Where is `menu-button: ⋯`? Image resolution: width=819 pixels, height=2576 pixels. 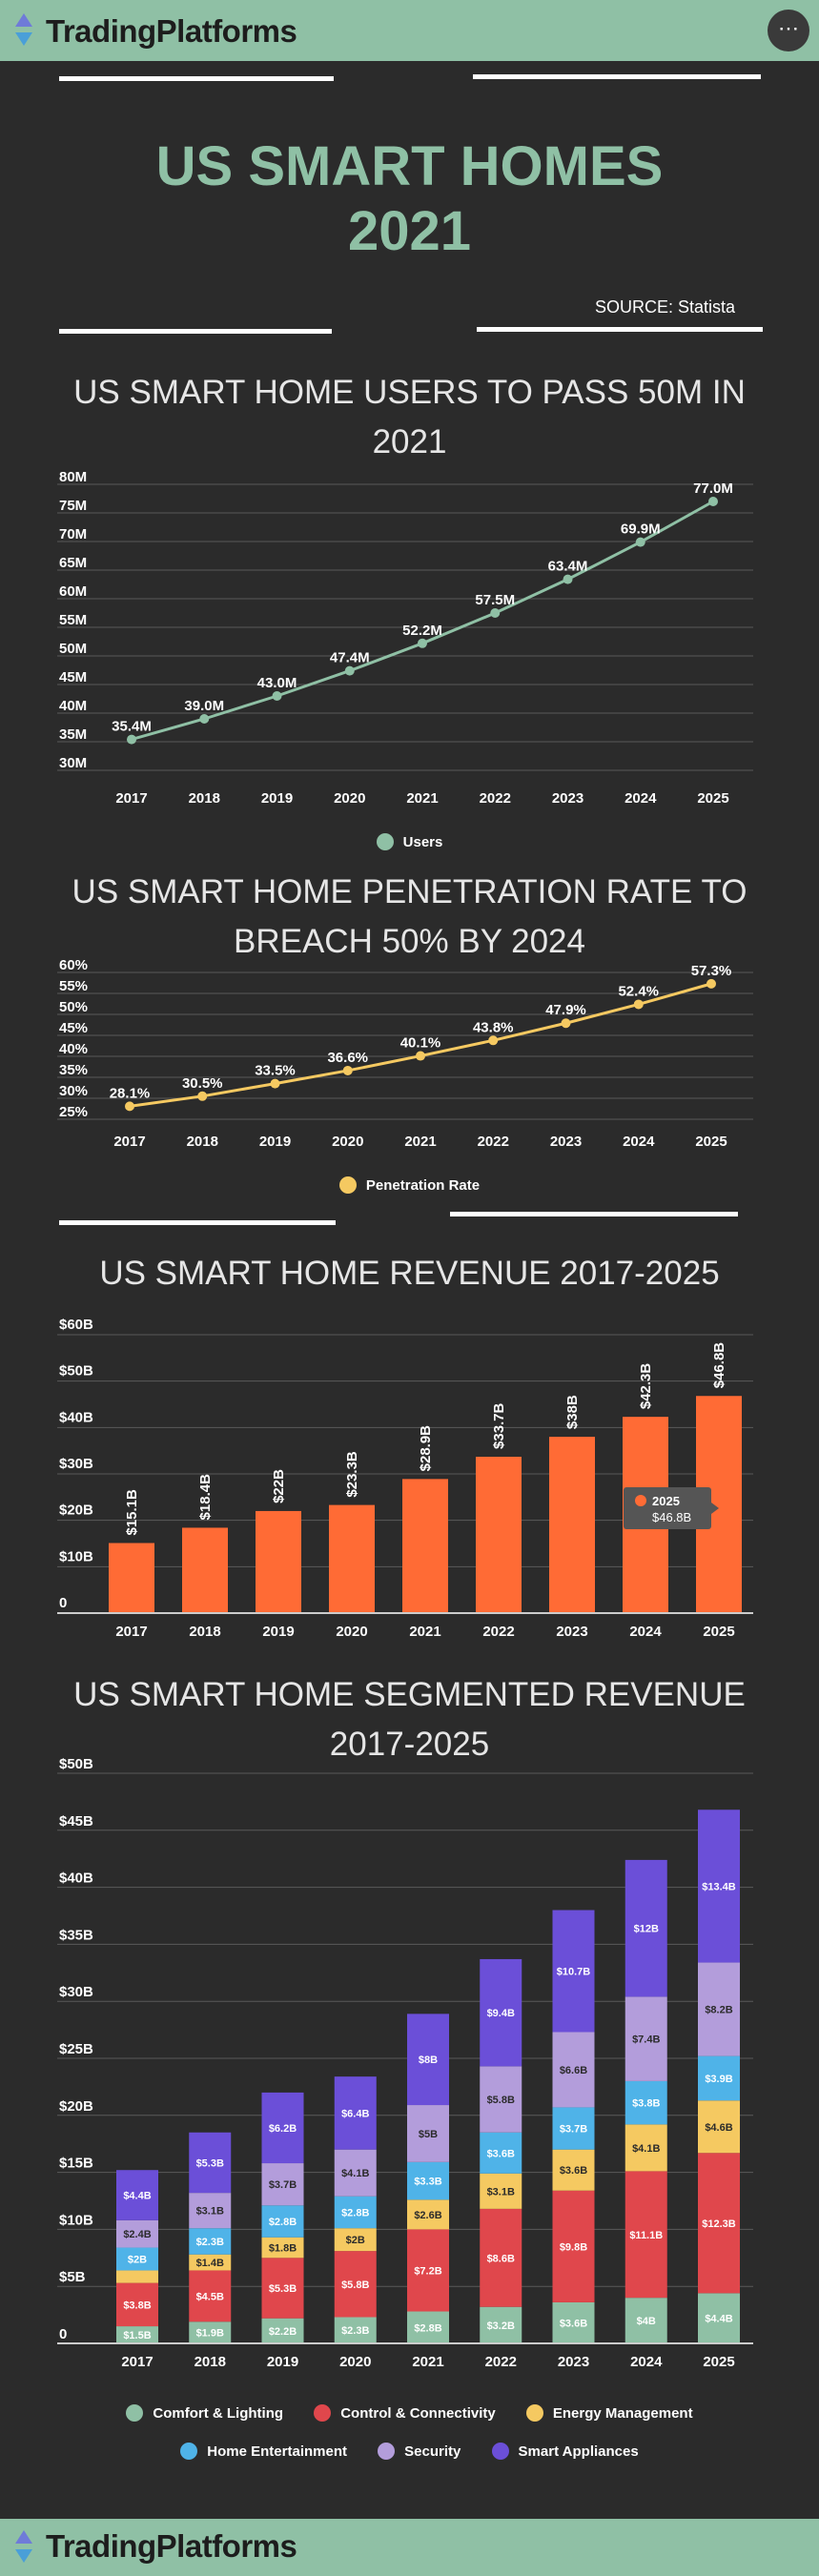
menu-button: ⋯ is located at coordinates (788, 31).